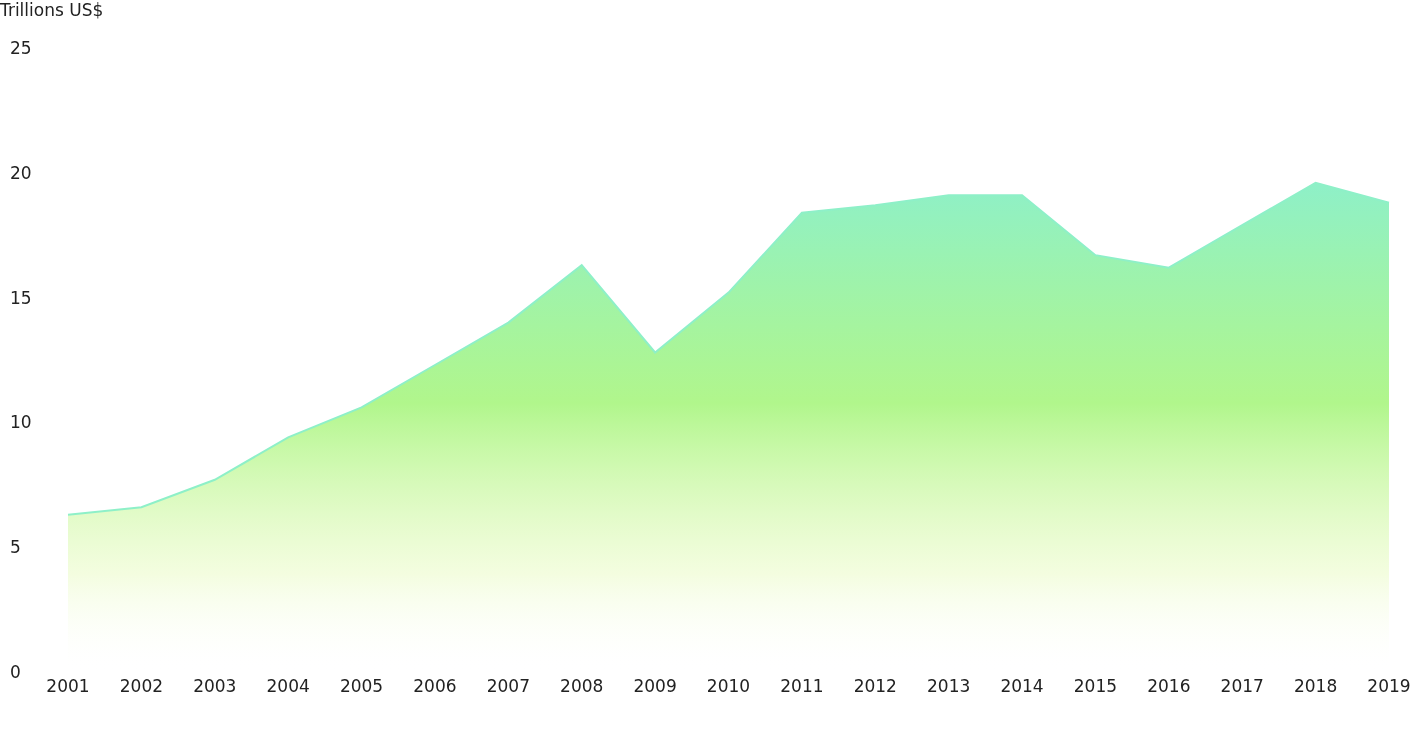 The height and width of the screenshot is (730, 1427). Describe the element at coordinates (15, 547) in the screenshot. I see `y-tick-label: 5` at that location.